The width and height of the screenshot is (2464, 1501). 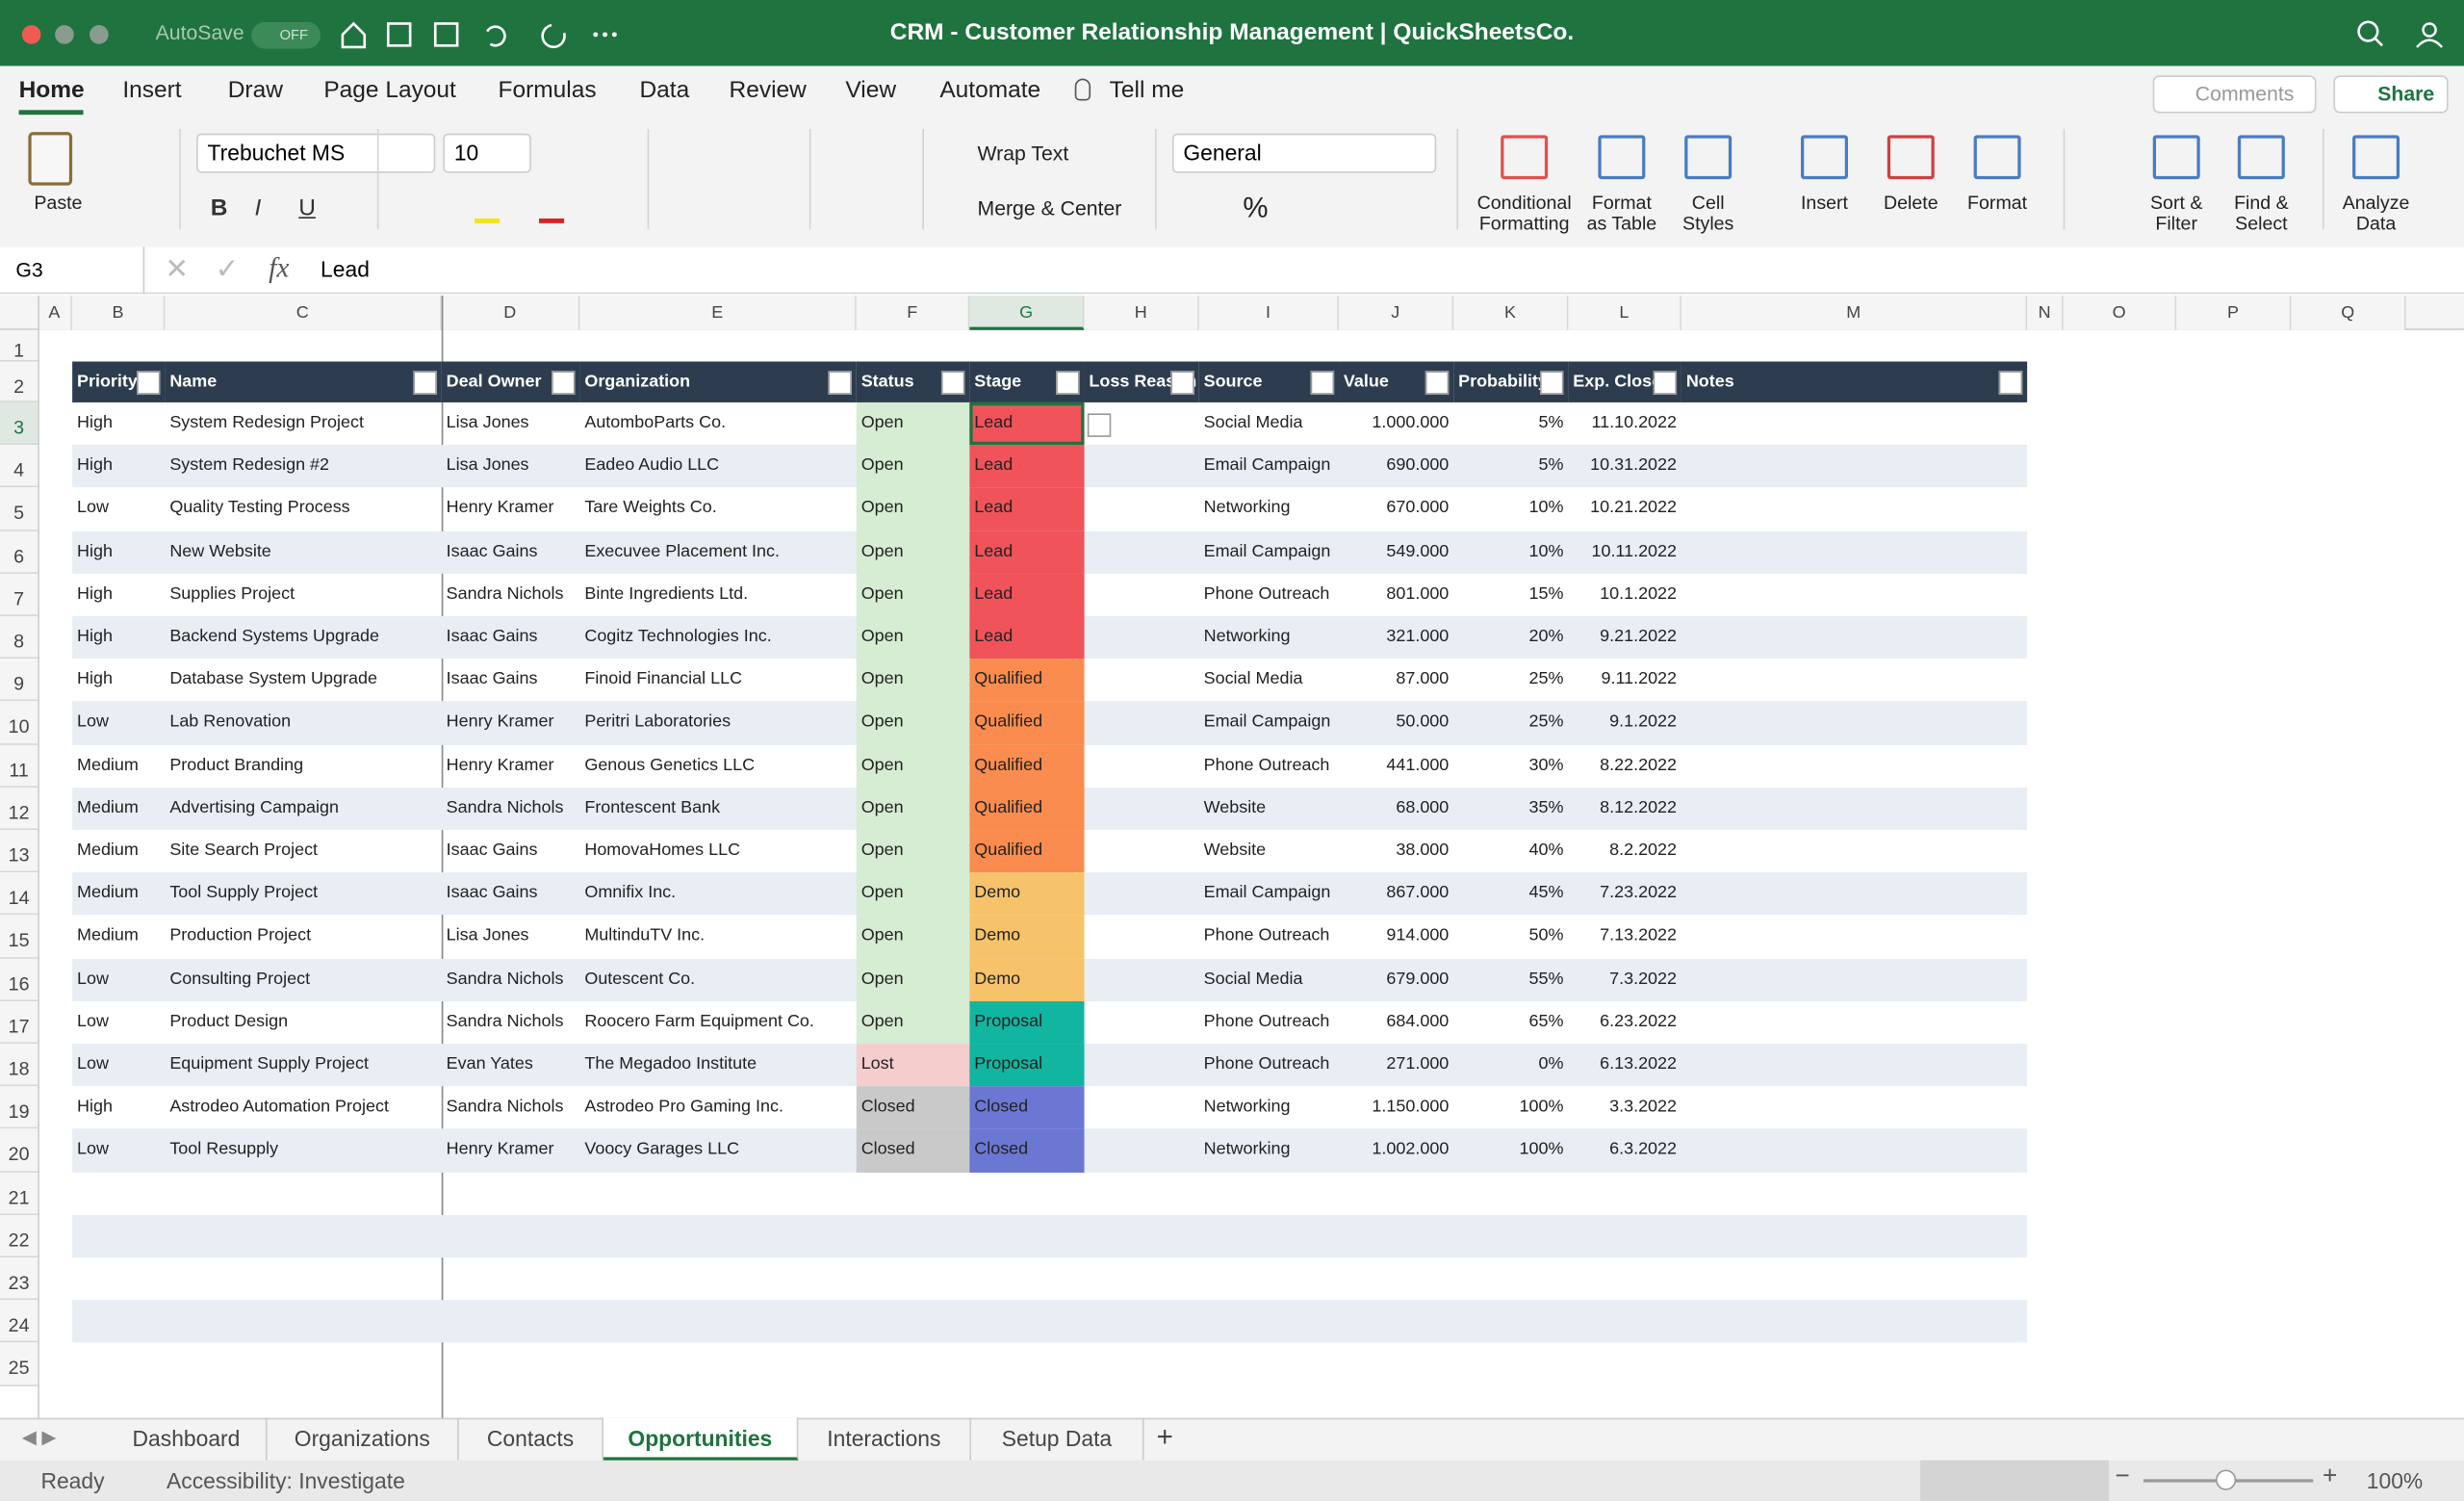 I want to click on menu-tab: Insert, so click(x=152, y=90).